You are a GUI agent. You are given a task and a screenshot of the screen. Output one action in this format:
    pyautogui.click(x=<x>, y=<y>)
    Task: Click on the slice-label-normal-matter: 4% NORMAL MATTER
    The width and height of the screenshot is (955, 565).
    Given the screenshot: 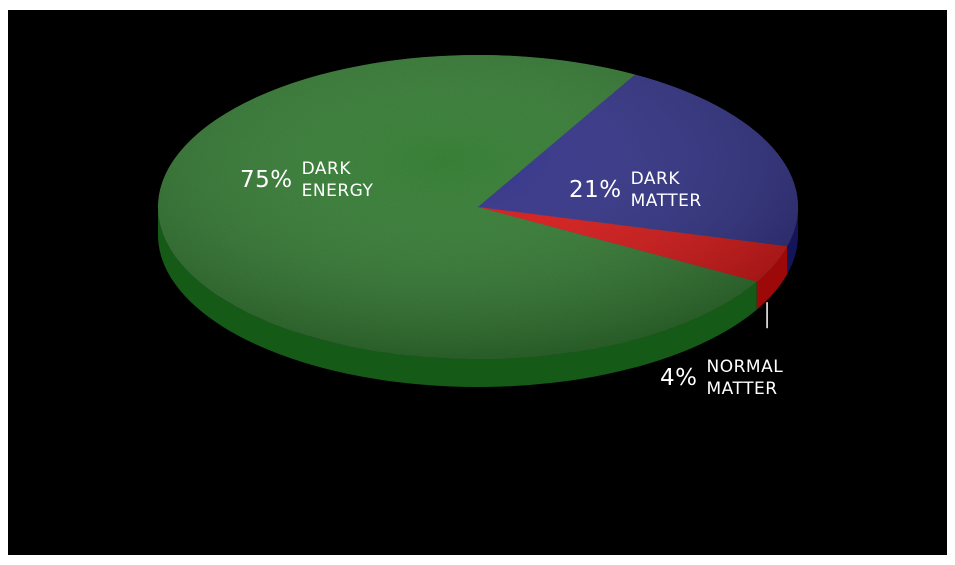 What is the action you would take?
    pyautogui.click(x=721, y=378)
    